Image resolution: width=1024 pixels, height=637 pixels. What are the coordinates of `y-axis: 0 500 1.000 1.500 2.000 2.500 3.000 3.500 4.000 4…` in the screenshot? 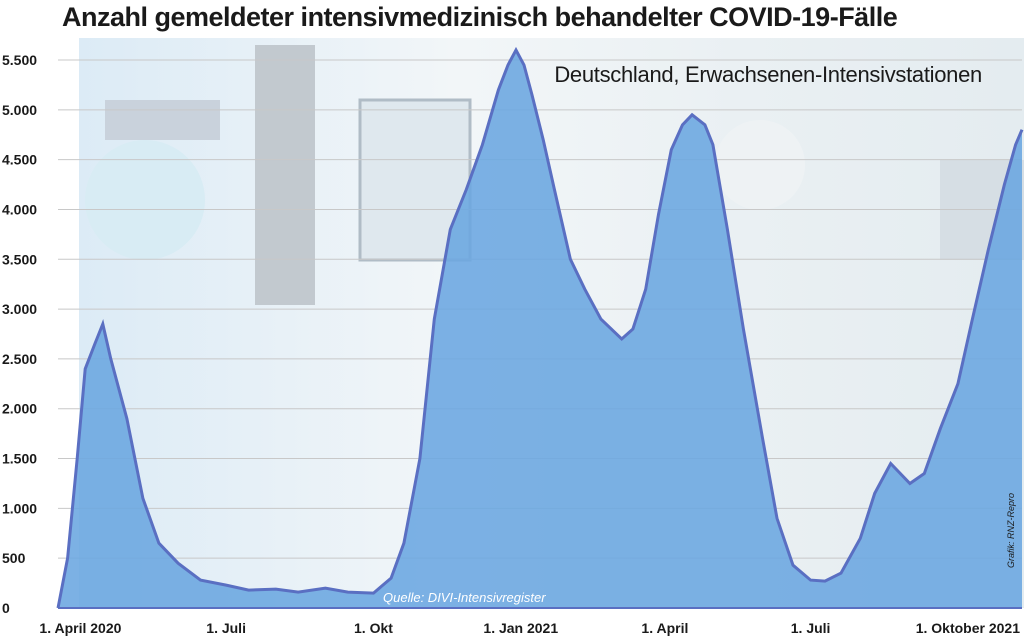 It's located at (19, 334).